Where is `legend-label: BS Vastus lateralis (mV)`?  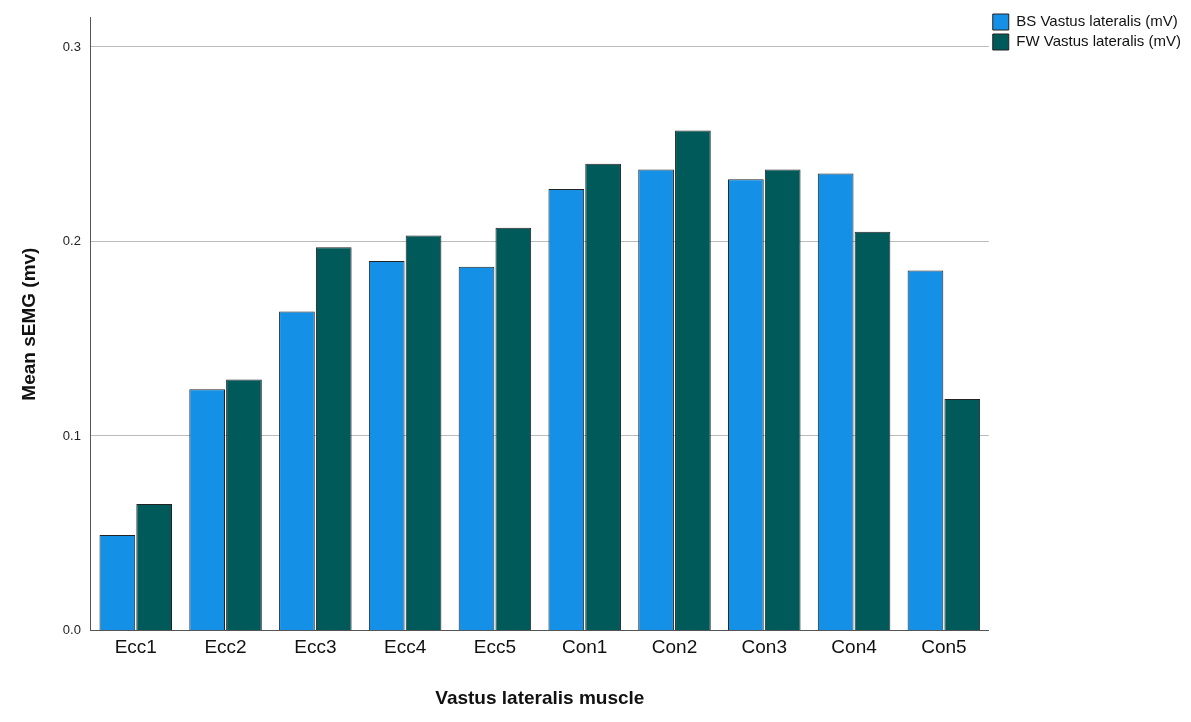 legend-label: BS Vastus lateralis (mV) is located at coordinates (1097, 21).